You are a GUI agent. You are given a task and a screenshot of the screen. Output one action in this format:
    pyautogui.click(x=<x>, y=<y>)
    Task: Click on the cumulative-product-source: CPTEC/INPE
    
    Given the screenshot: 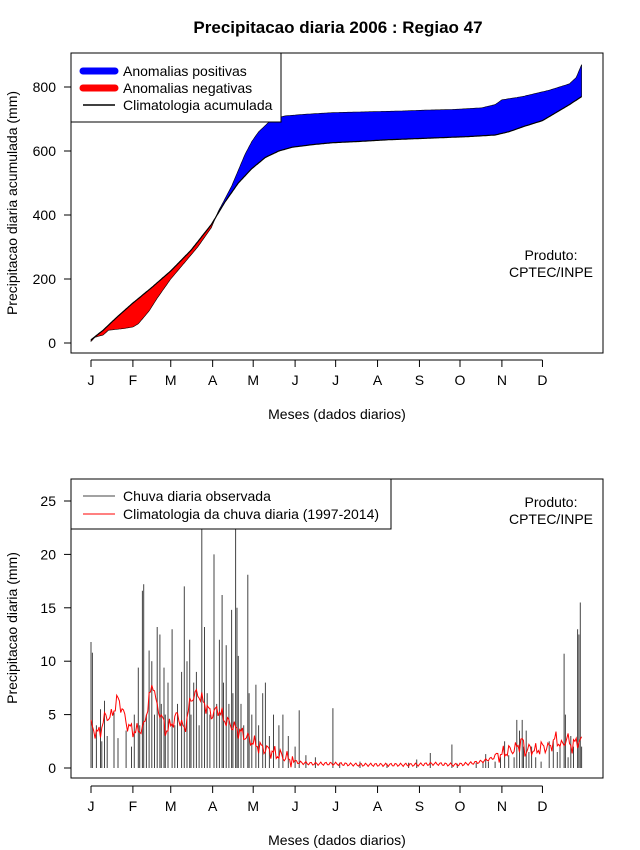 What is the action you would take?
    pyautogui.click(x=551, y=272)
    